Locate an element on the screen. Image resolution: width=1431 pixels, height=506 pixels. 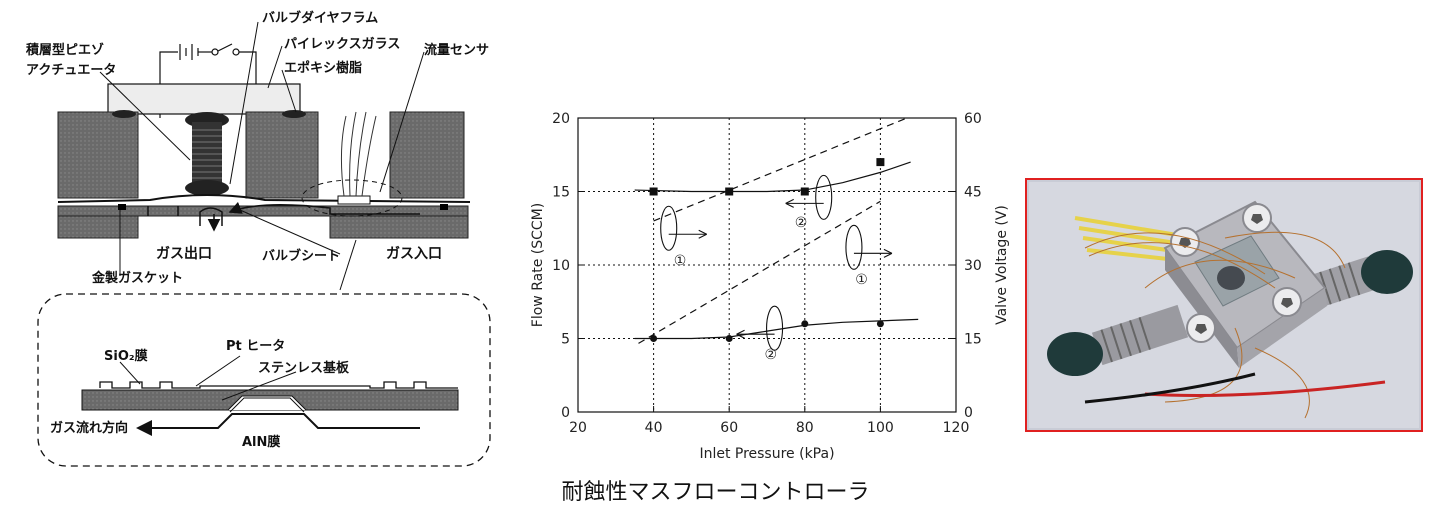
label-flow-sensor: 流量センサ is located at coordinates (456, 50).